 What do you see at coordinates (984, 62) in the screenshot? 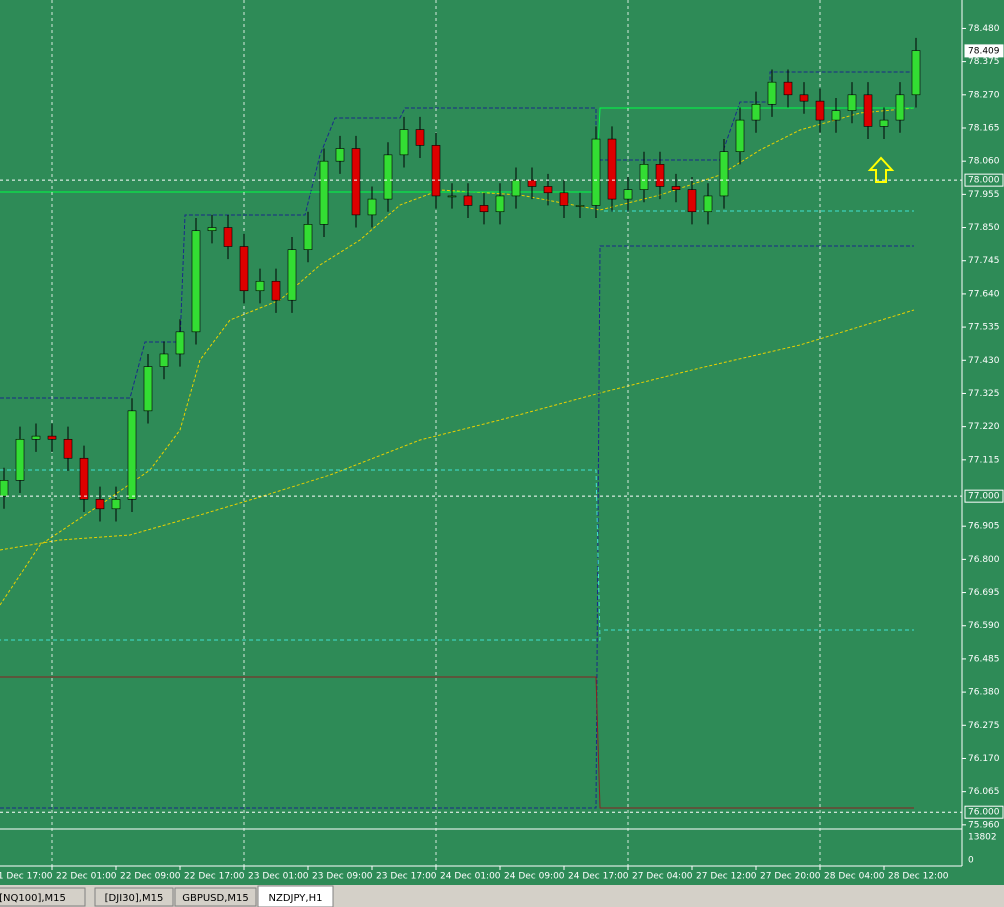
I see `y-tick-label: 78.375` at bounding box center [984, 62].